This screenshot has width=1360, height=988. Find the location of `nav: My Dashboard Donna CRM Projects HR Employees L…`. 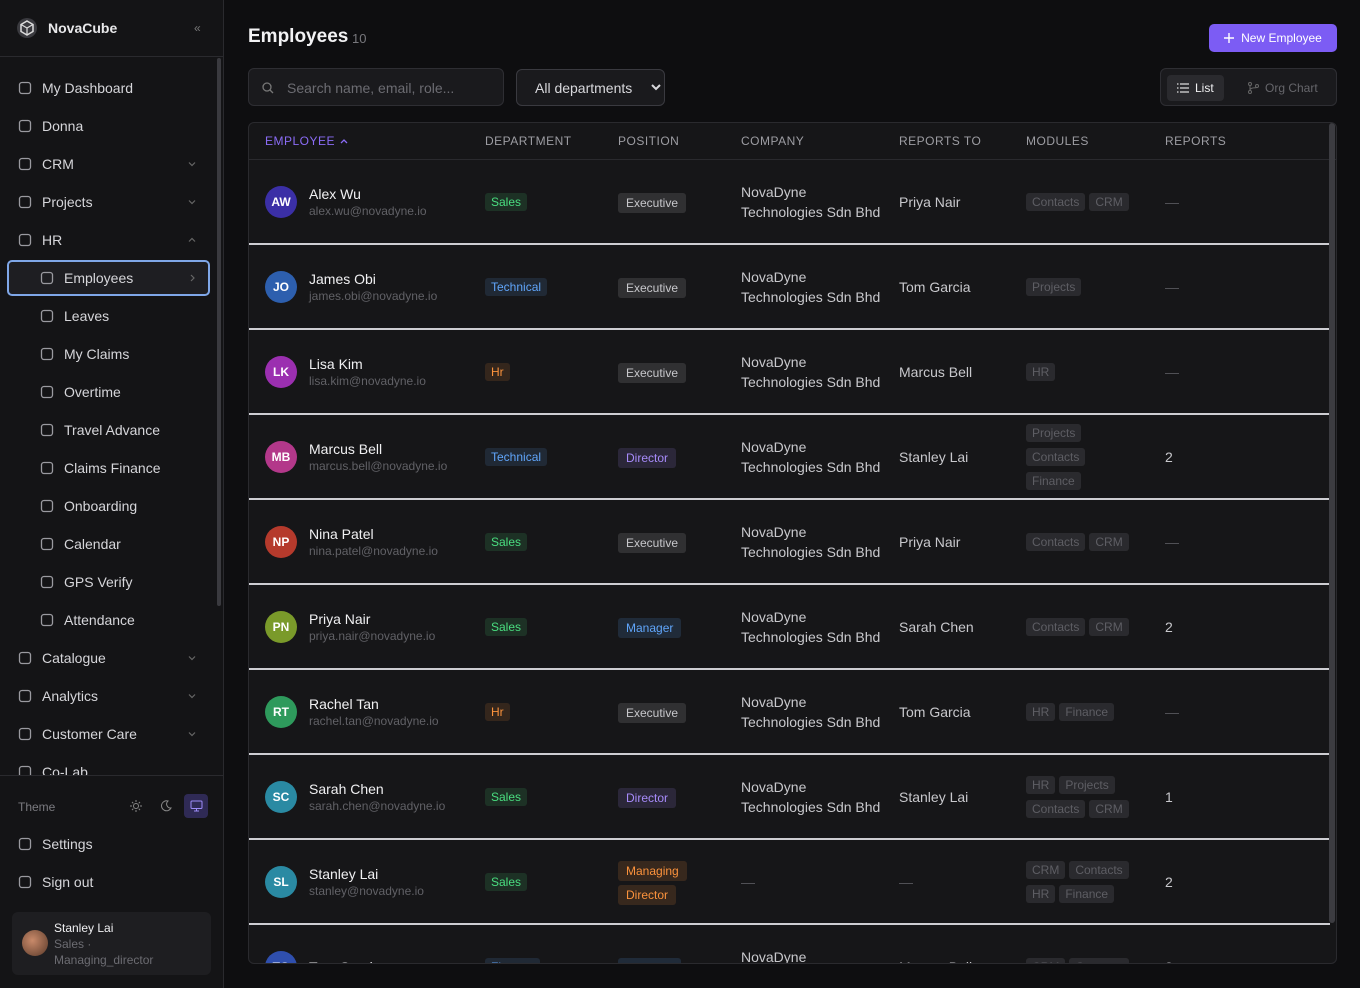

nav: My Dashboard Donna CRM Projects HR Employees L… is located at coordinates (108, 422).